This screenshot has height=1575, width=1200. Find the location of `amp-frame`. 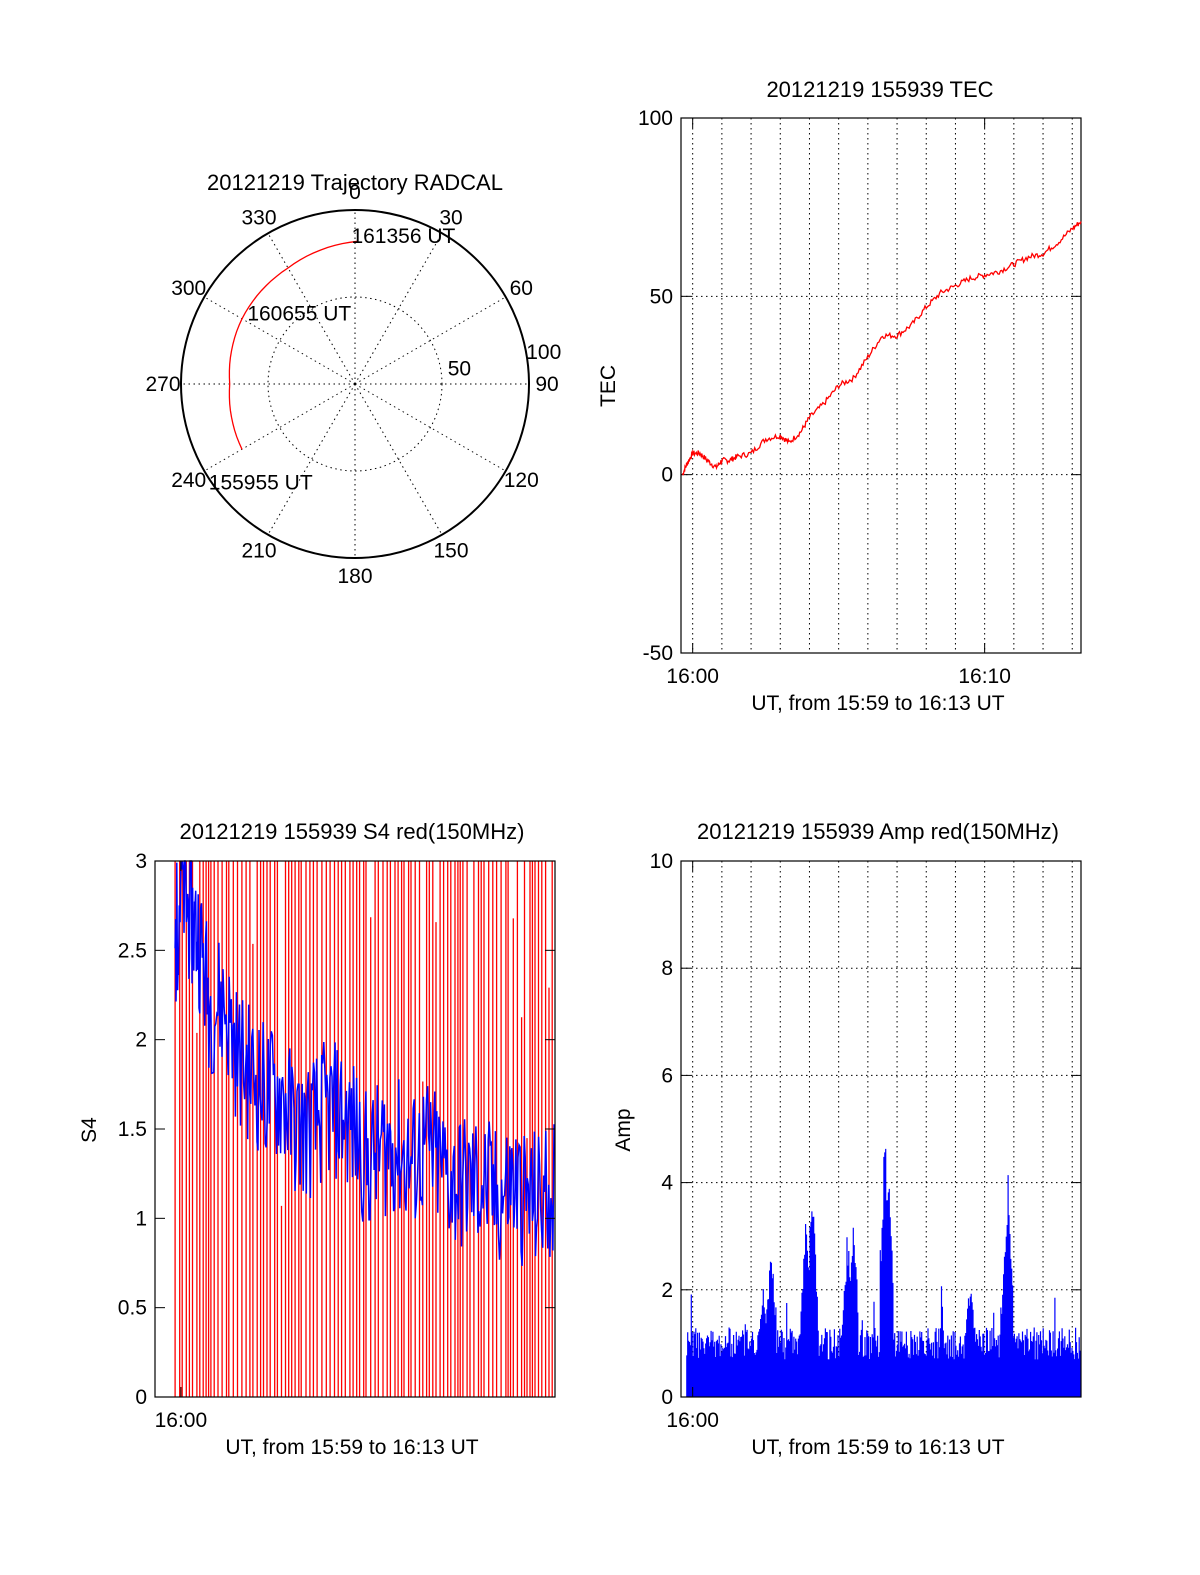

amp-frame is located at coordinates (881, 1129).